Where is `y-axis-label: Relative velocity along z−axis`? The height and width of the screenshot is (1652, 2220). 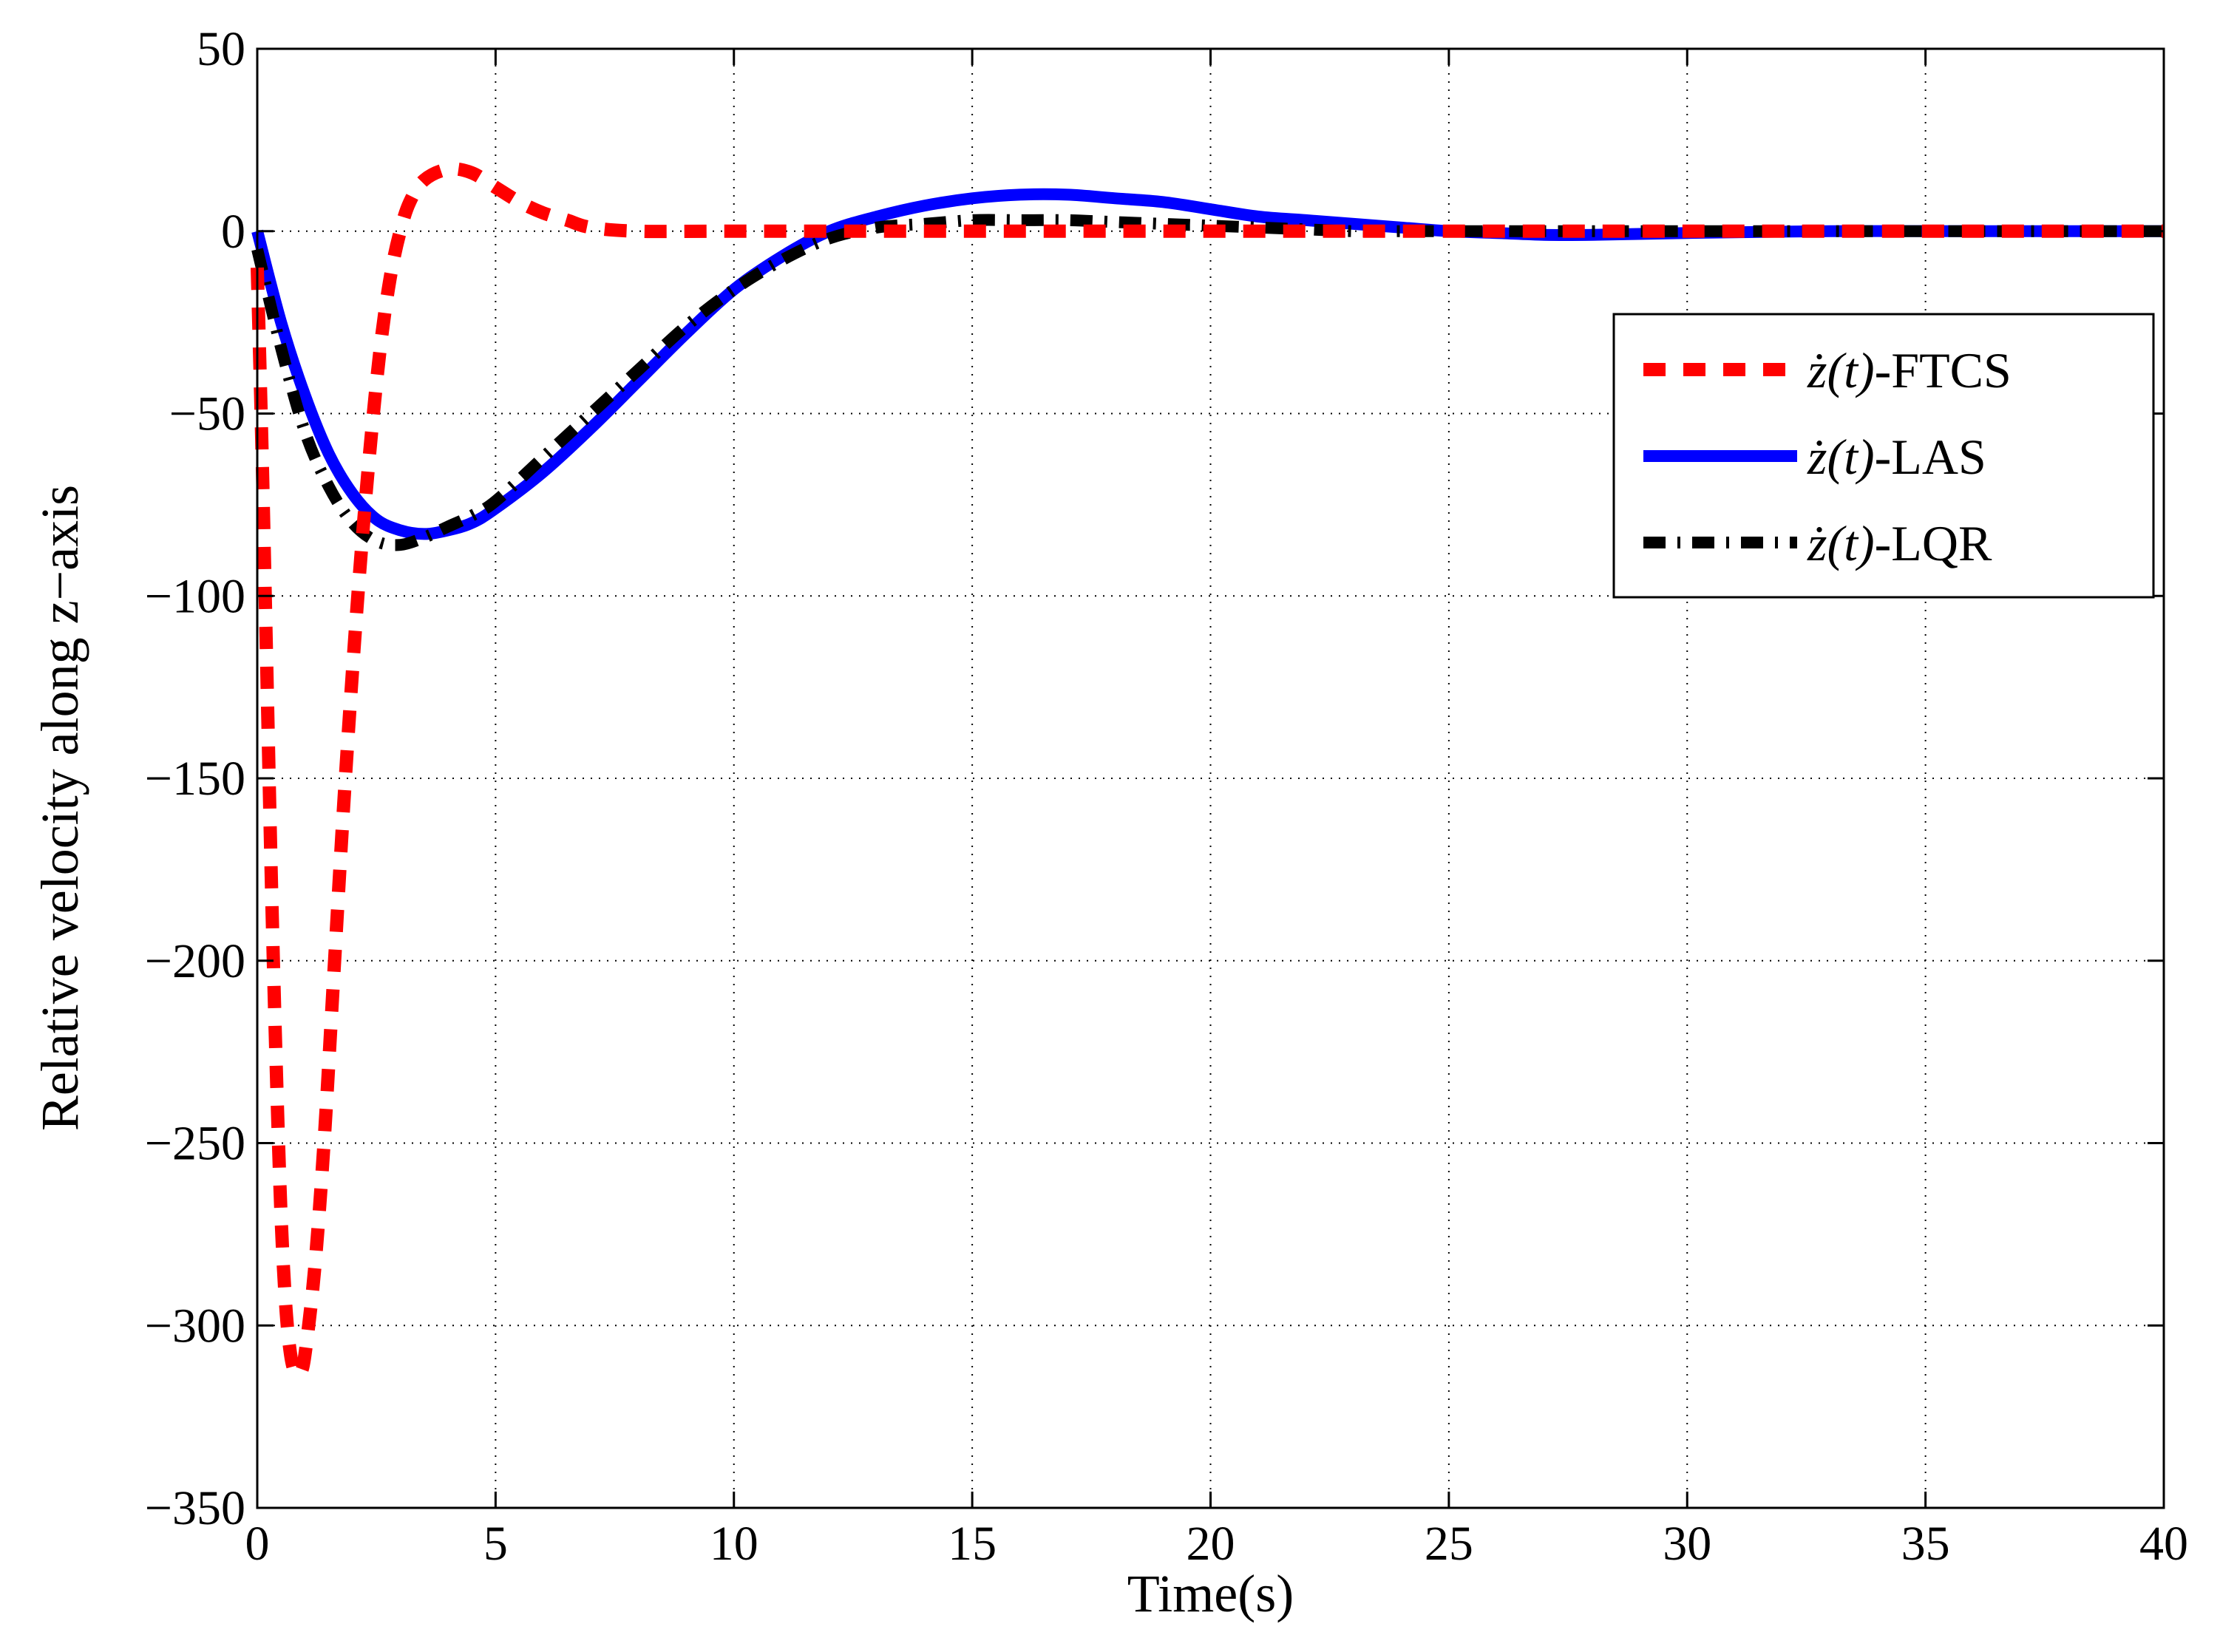
y-axis-label: Relative velocity along z−axis is located at coordinates (59, 808).